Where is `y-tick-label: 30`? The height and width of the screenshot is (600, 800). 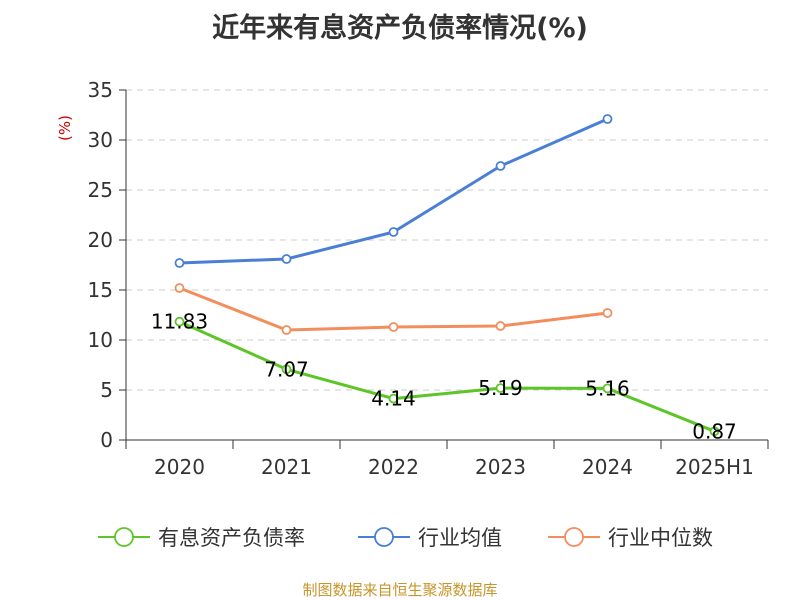 y-tick-label: 30 is located at coordinates (100, 140).